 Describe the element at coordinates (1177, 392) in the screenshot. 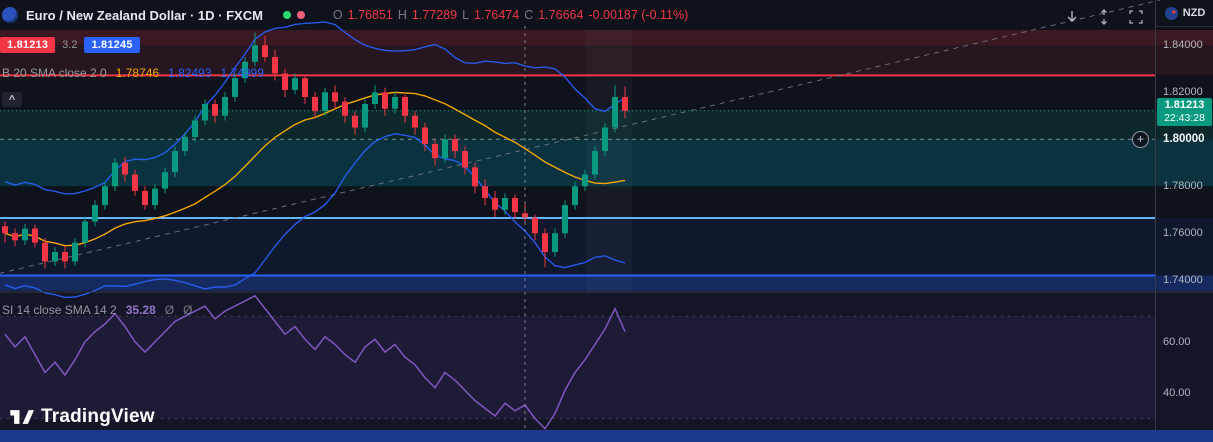

I see `rsi-tick-label: 40.00` at that location.